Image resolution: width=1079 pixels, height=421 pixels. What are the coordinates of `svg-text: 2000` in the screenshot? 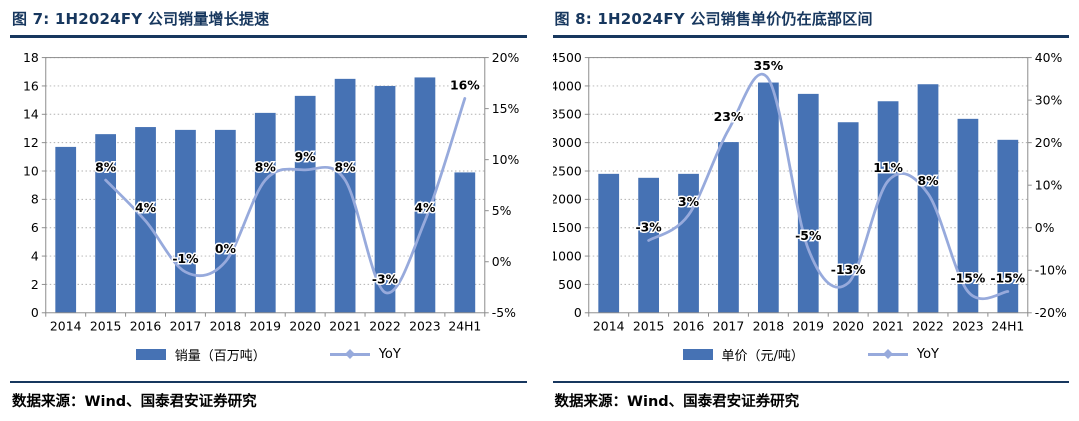 It's located at (567, 200).